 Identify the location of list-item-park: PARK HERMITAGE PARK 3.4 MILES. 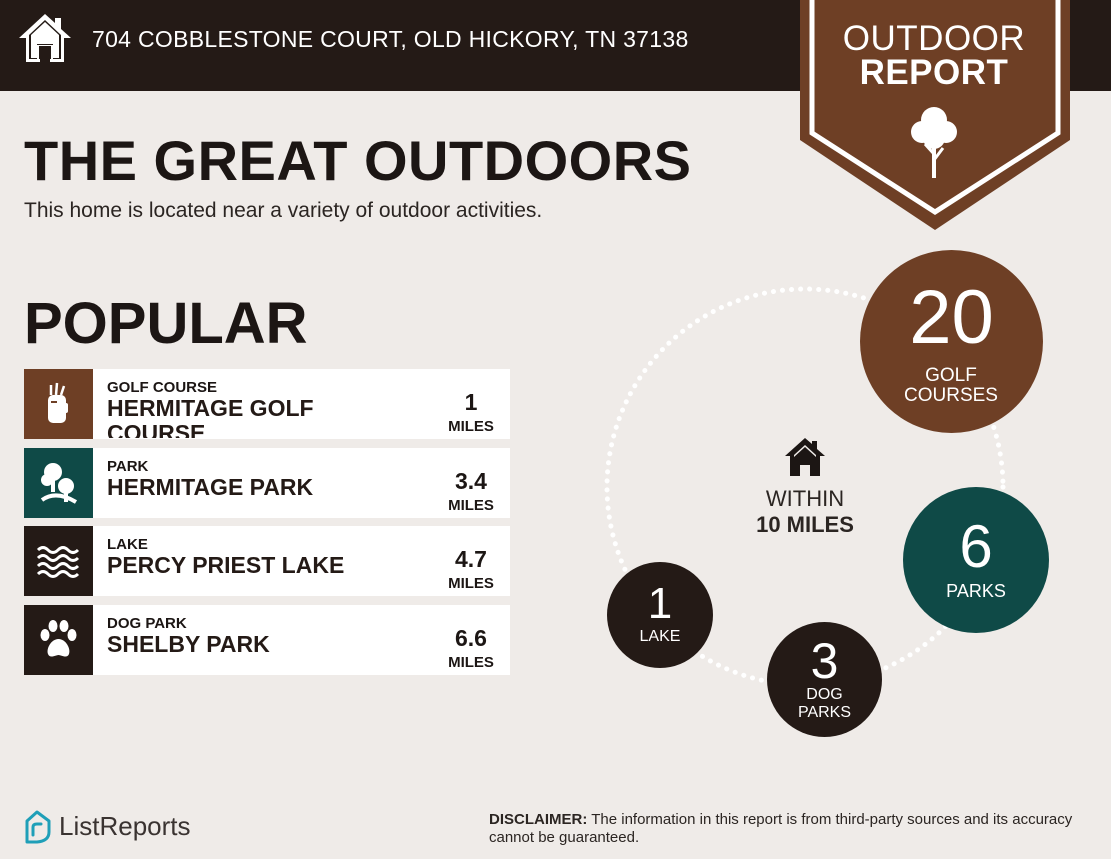
(267, 483).